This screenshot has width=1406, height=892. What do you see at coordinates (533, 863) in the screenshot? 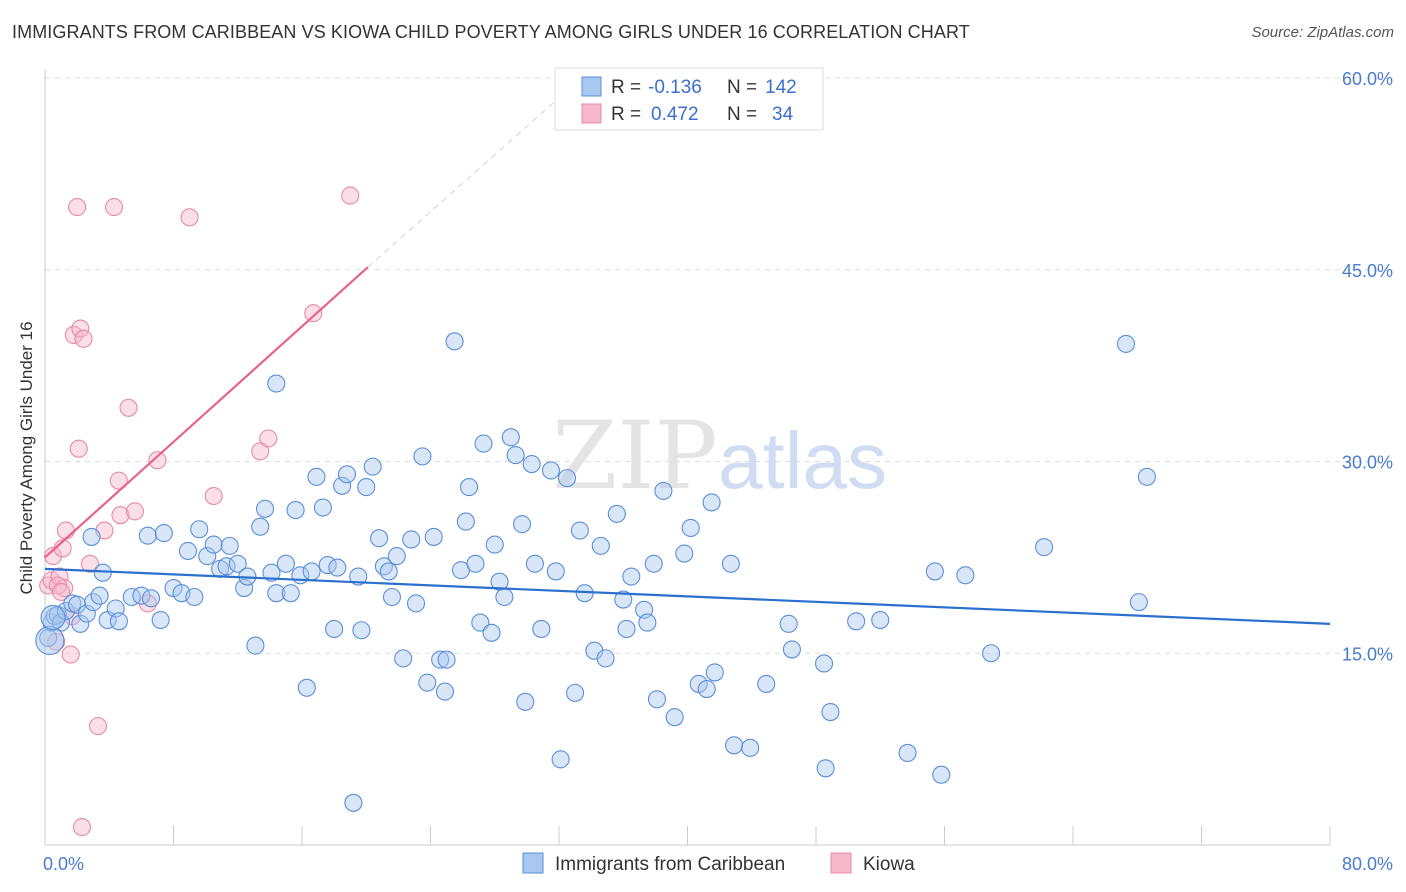
I see `bottom-legend-swatch-caribbean` at bounding box center [533, 863].